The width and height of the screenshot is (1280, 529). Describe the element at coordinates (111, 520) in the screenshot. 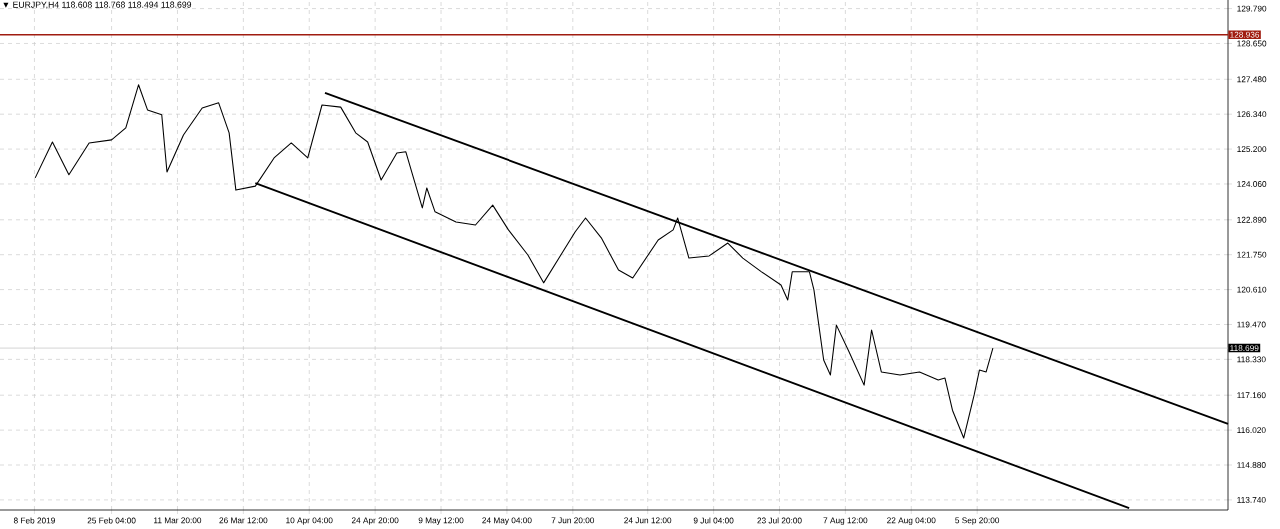

I see `x-tick-label: 25 Feb 04:00` at that location.